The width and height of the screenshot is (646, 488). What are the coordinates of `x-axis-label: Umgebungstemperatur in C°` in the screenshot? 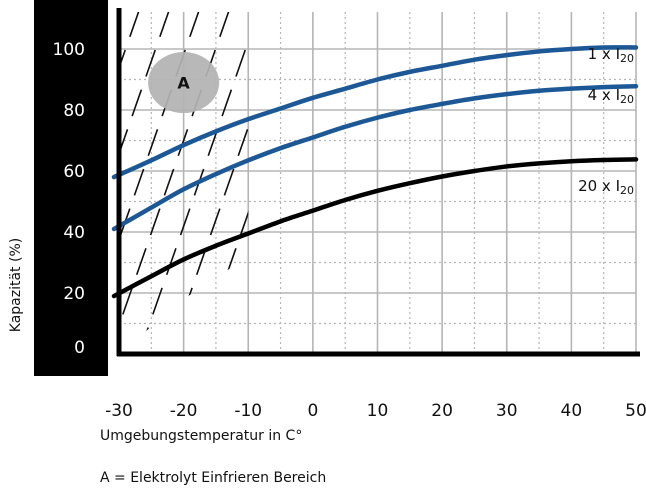 It's located at (201, 436).